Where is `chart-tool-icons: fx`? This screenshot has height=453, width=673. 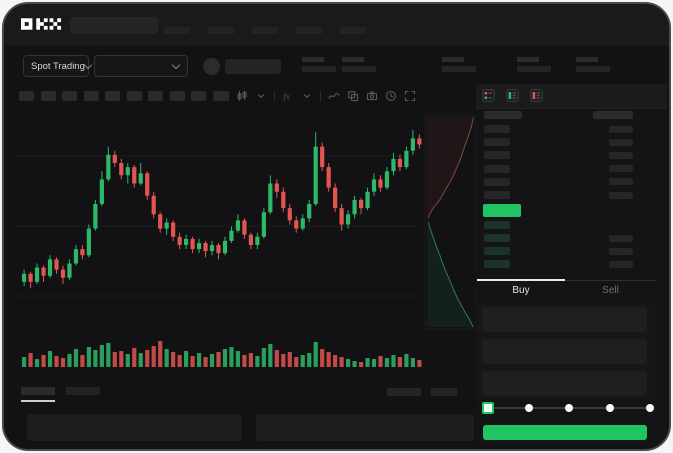
chart-tool-icons: fx is located at coordinates (322, 96).